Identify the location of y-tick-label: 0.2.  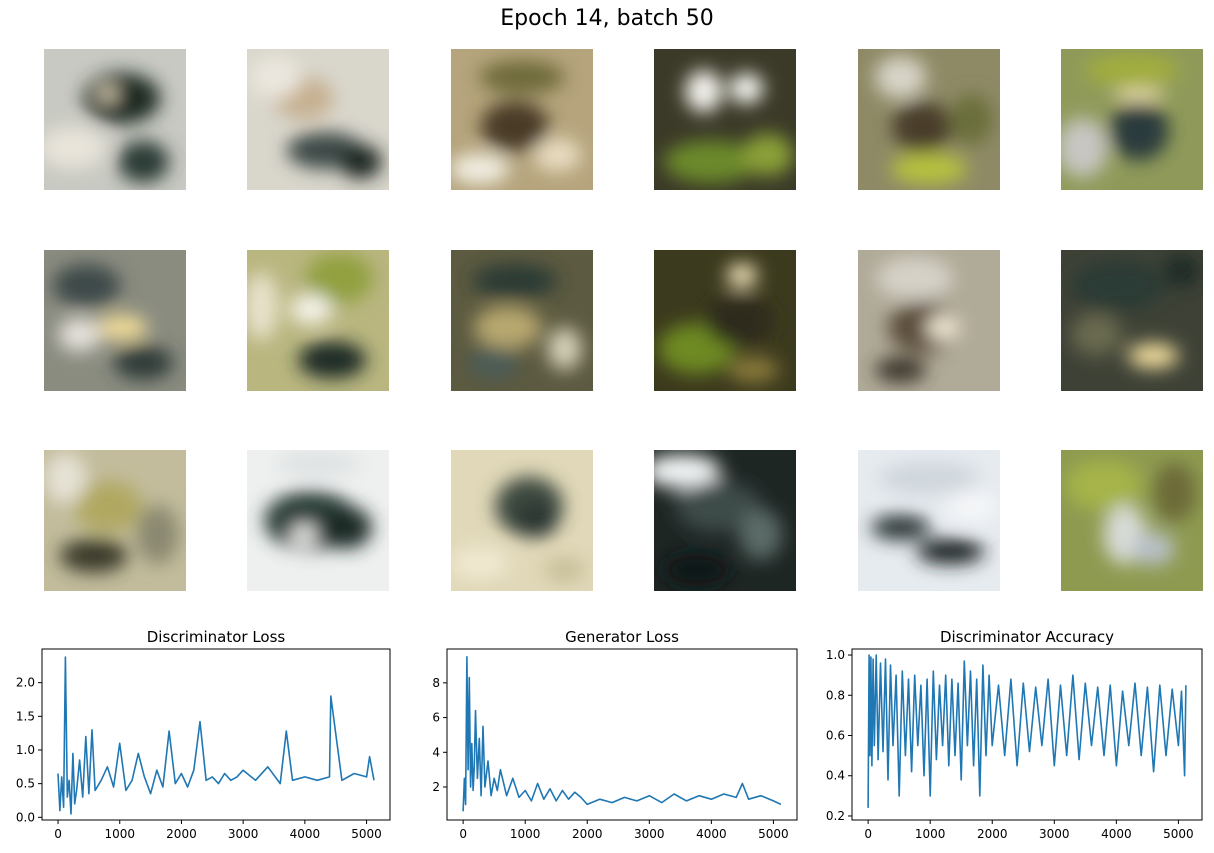
(835, 816).